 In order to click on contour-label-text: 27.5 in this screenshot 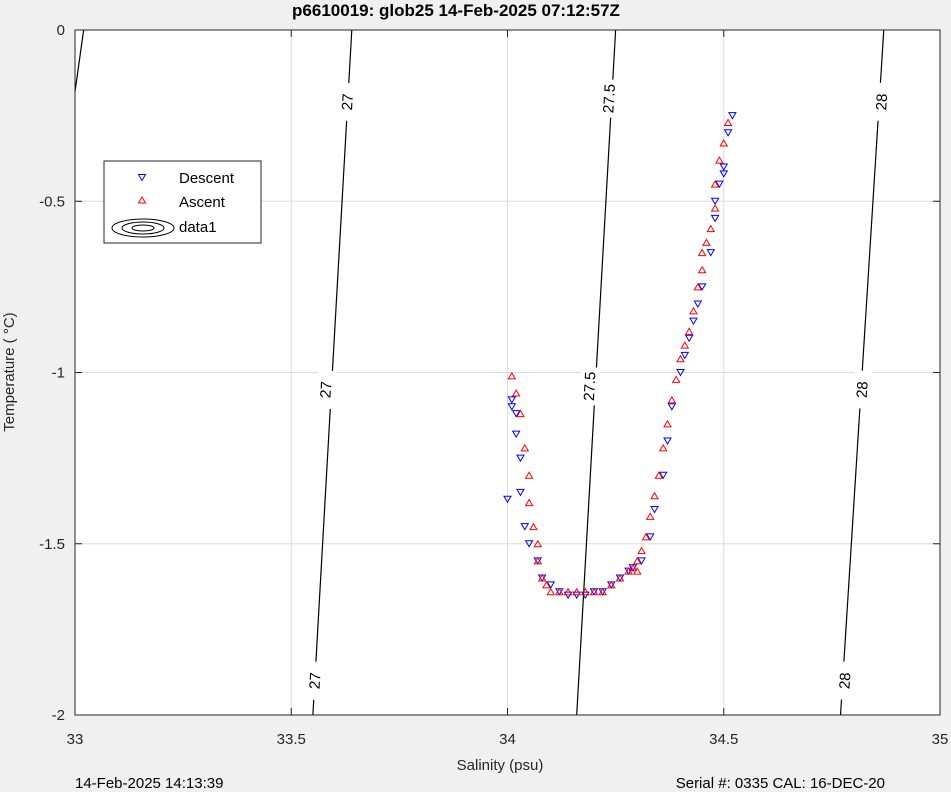, I will do `click(590, 386)`.